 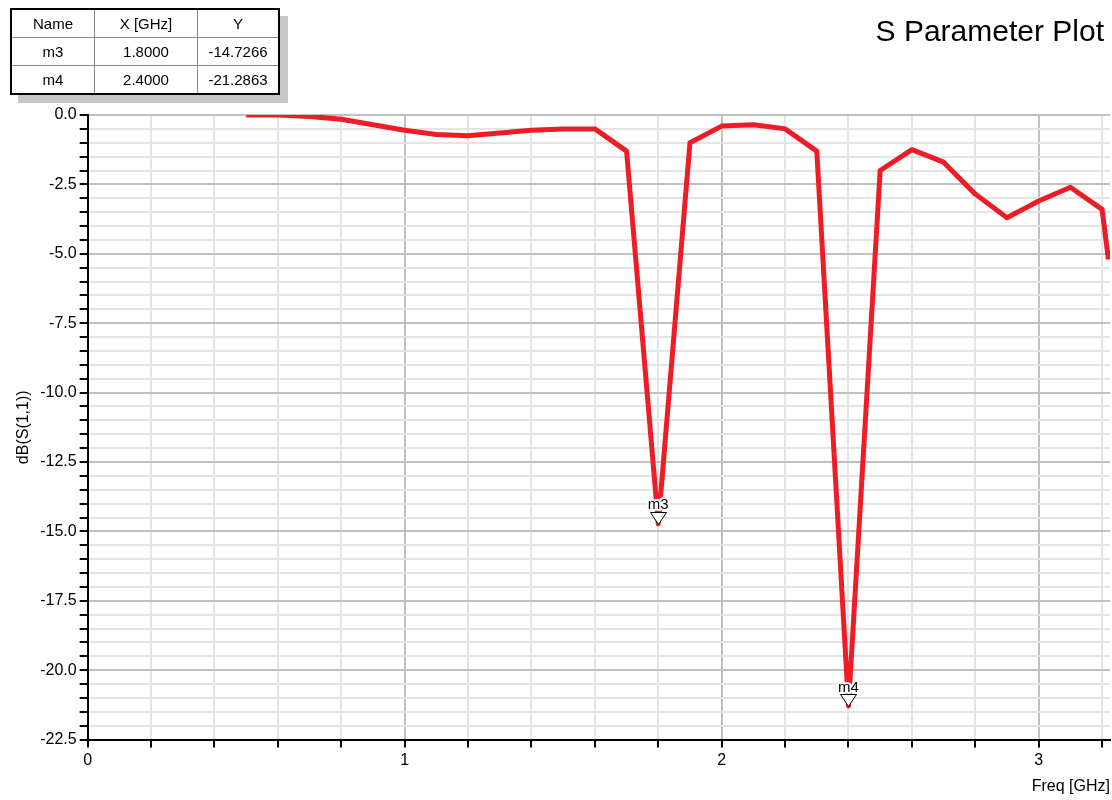 What do you see at coordinates (58, 461) in the screenshot?
I see `y-tick-label: -12.5` at bounding box center [58, 461].